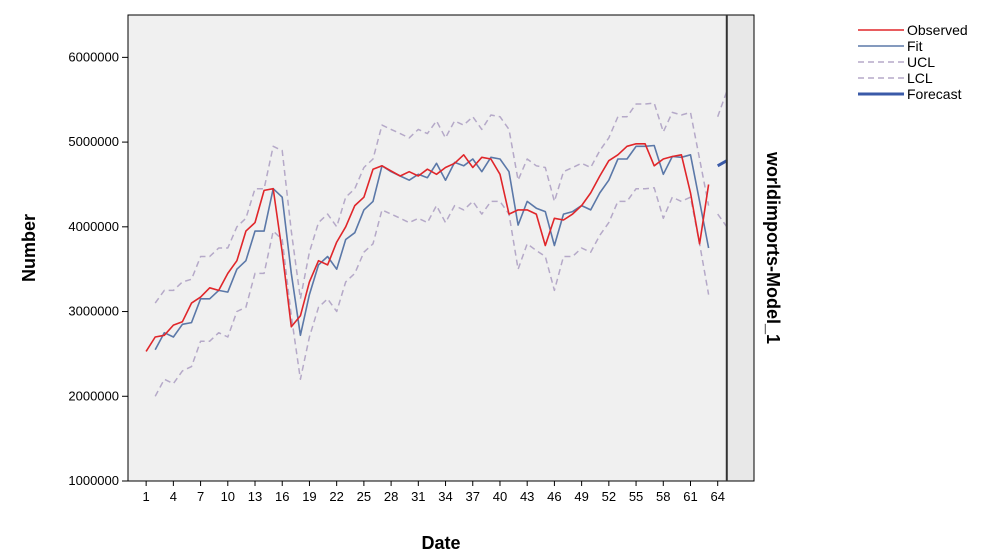 This screenshot has width=987, height=556. What do you see at coordinates (717, 496) in the screenshot?
I see `x-tick-label: 64` at bounding box center [717, 496].